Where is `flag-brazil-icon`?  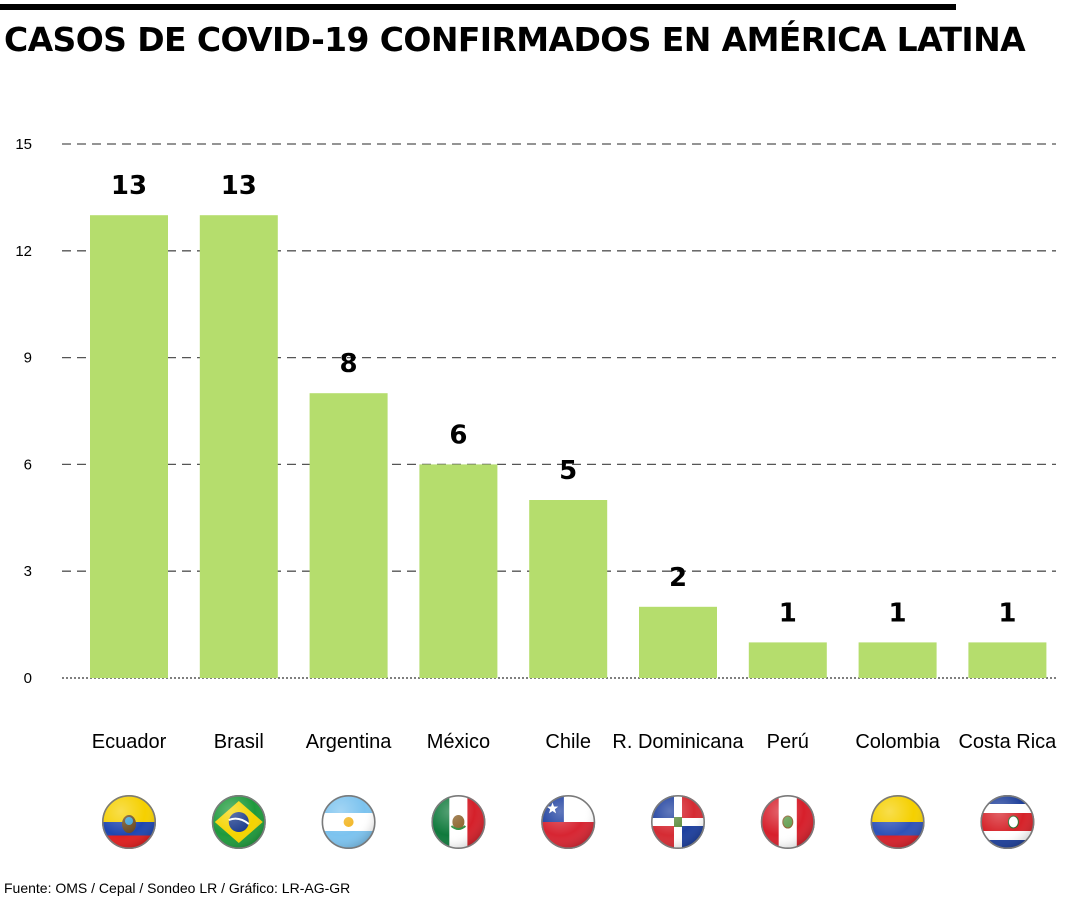 flag-brazil-icon is located at coordinates (238, 821).